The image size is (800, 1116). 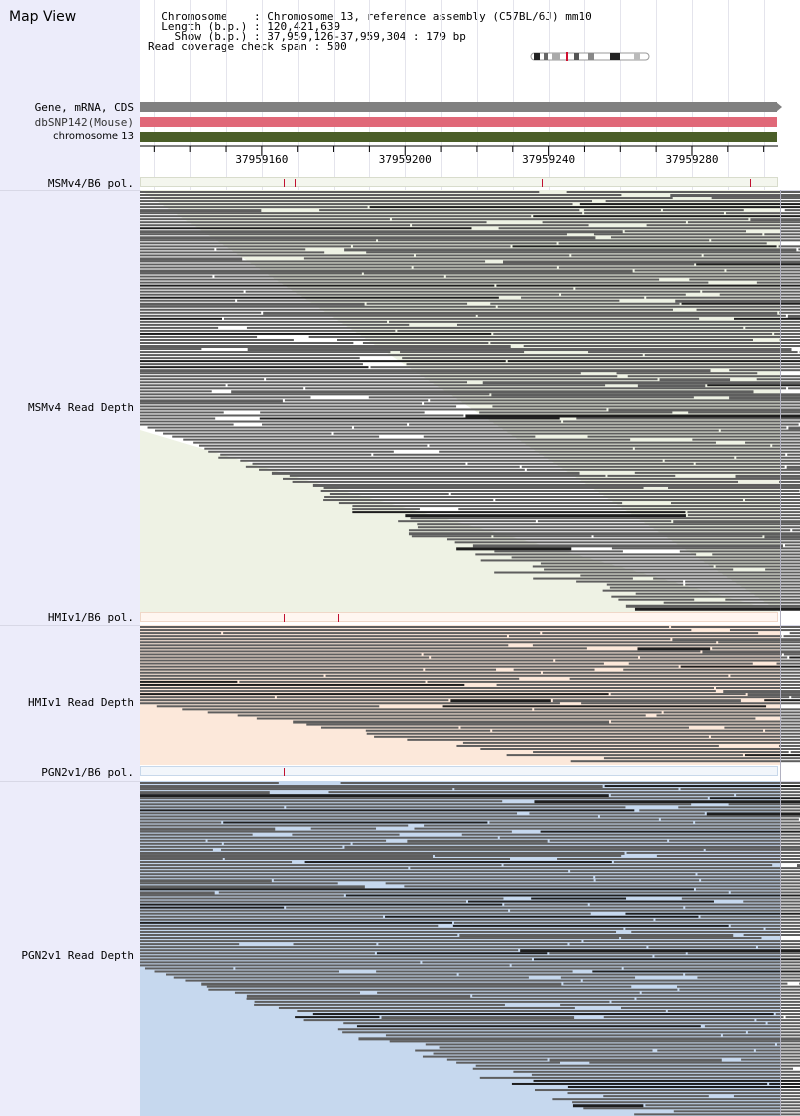 I want to click on gene-track-bar, so click(x=458, y=107).